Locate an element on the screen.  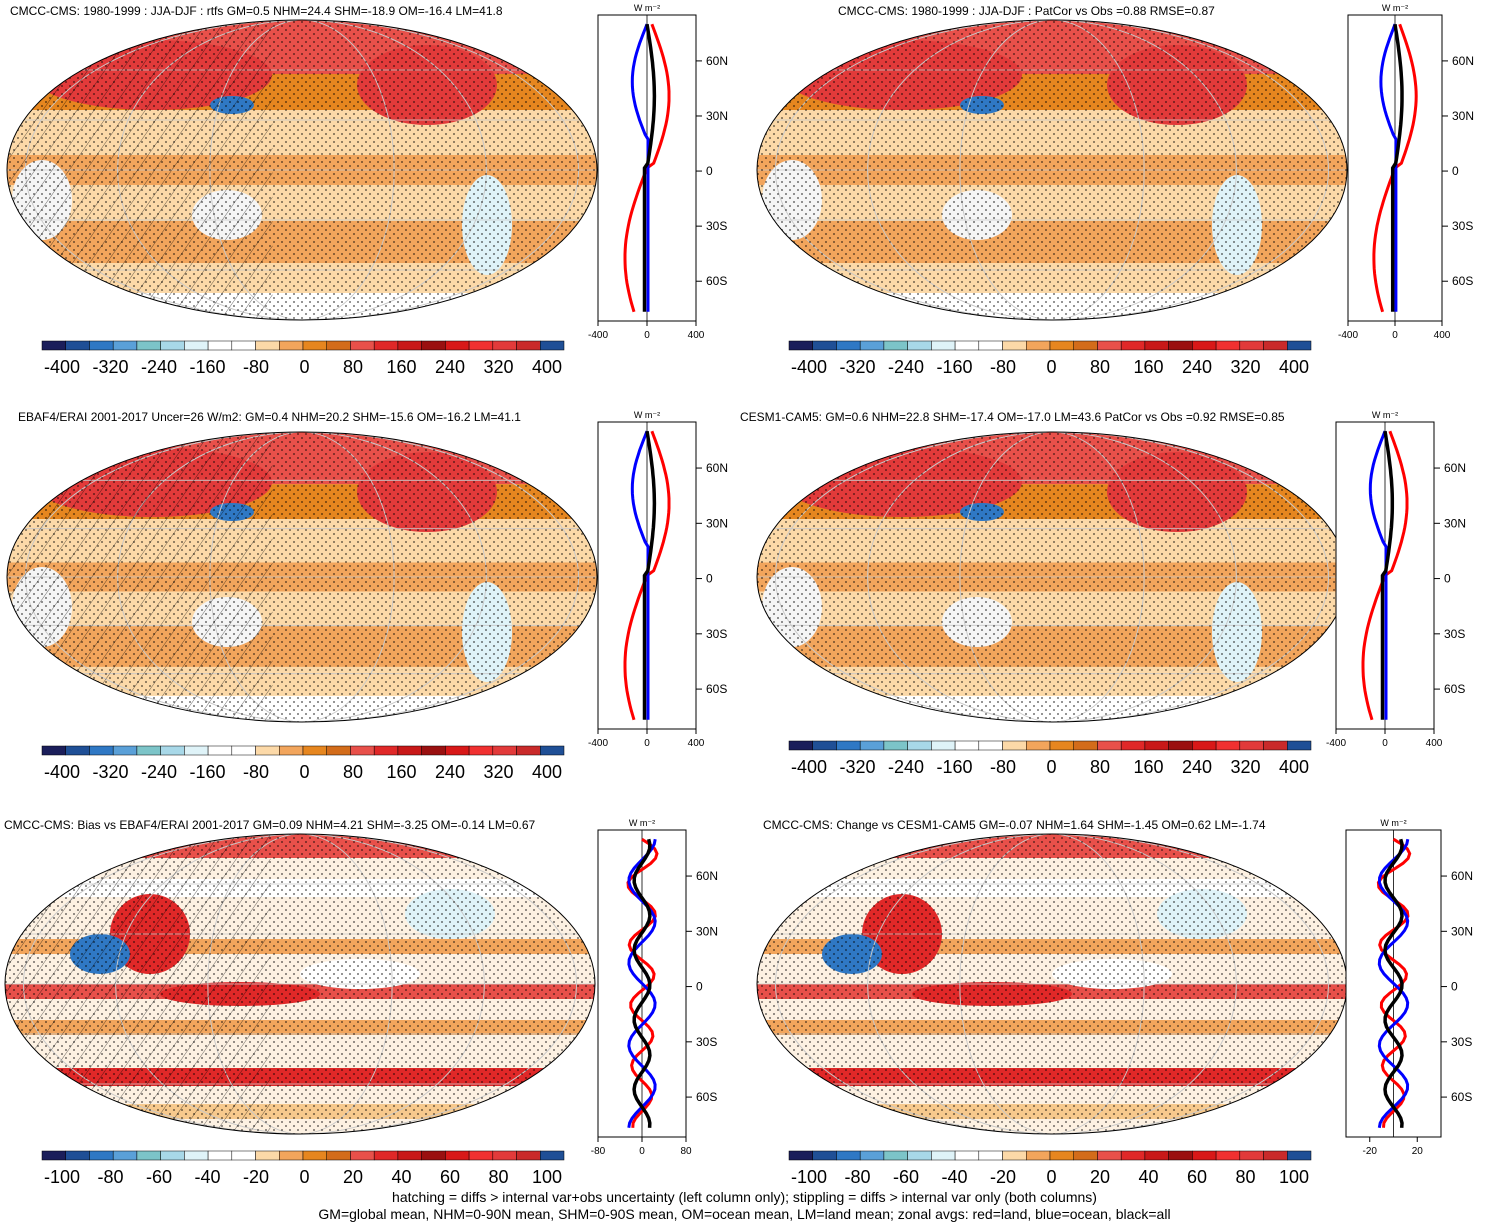
zonal-plot-3: W m⁻² 60N 30N 0 30S 60S -400 0 400 is located at coordinates (658, 579).